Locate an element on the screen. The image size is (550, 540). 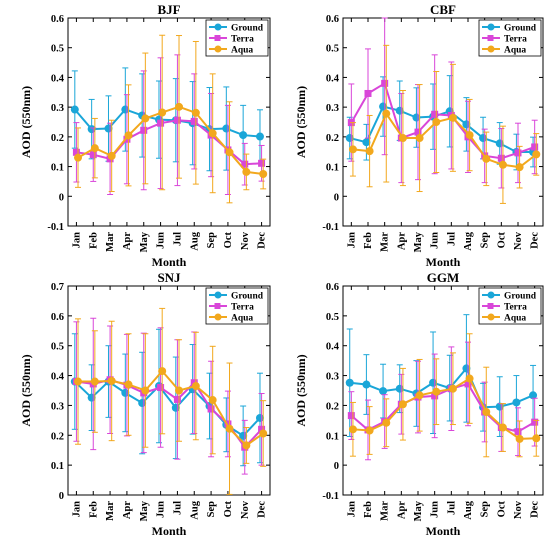
plot-frame is located at coordinates (443, 122).